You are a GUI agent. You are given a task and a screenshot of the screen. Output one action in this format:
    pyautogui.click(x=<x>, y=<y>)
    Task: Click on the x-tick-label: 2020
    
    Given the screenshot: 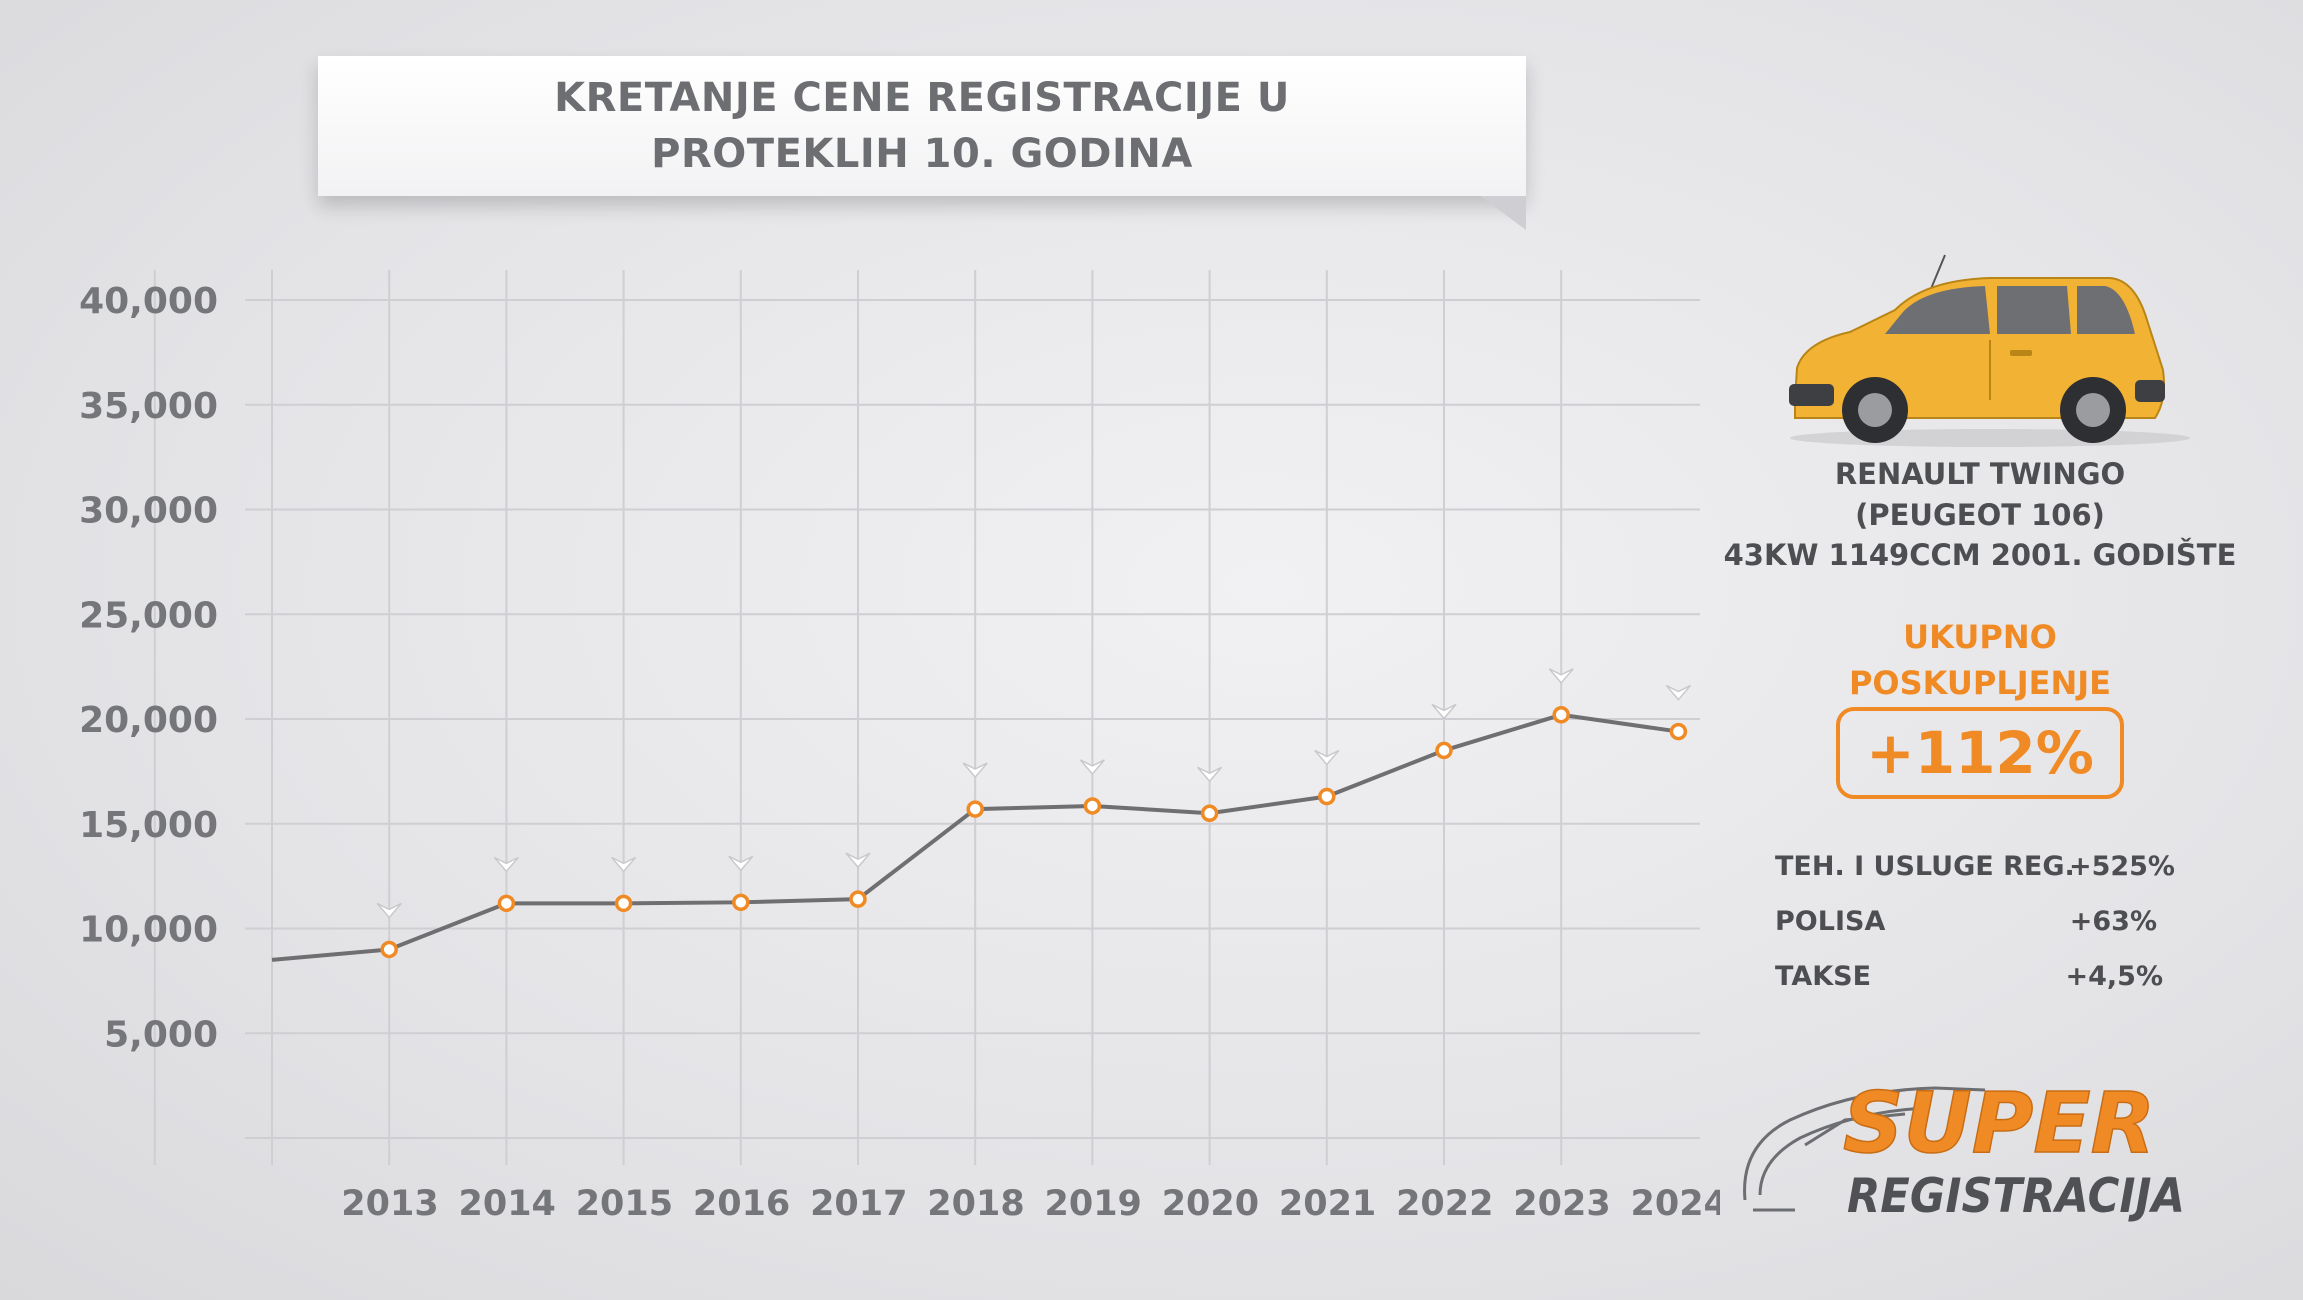 What is the action you would take?
    pyautogui.click(x=1210, y=1204)
    